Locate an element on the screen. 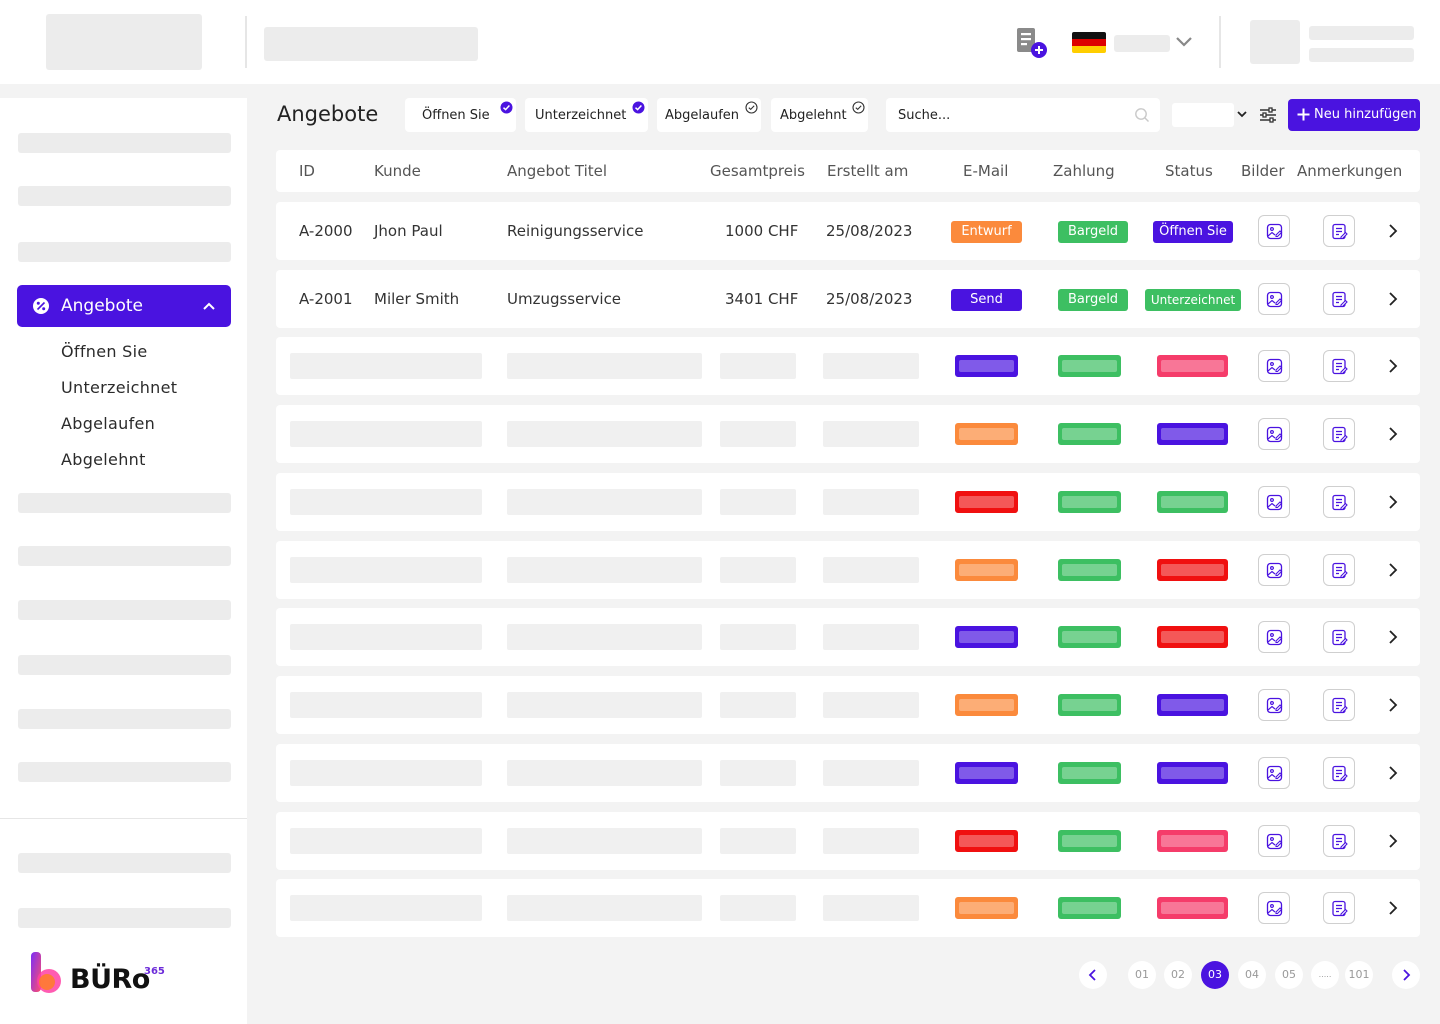 This screenshot has width=1440, height=1024. search-input is located at coordinates (1023, 115).